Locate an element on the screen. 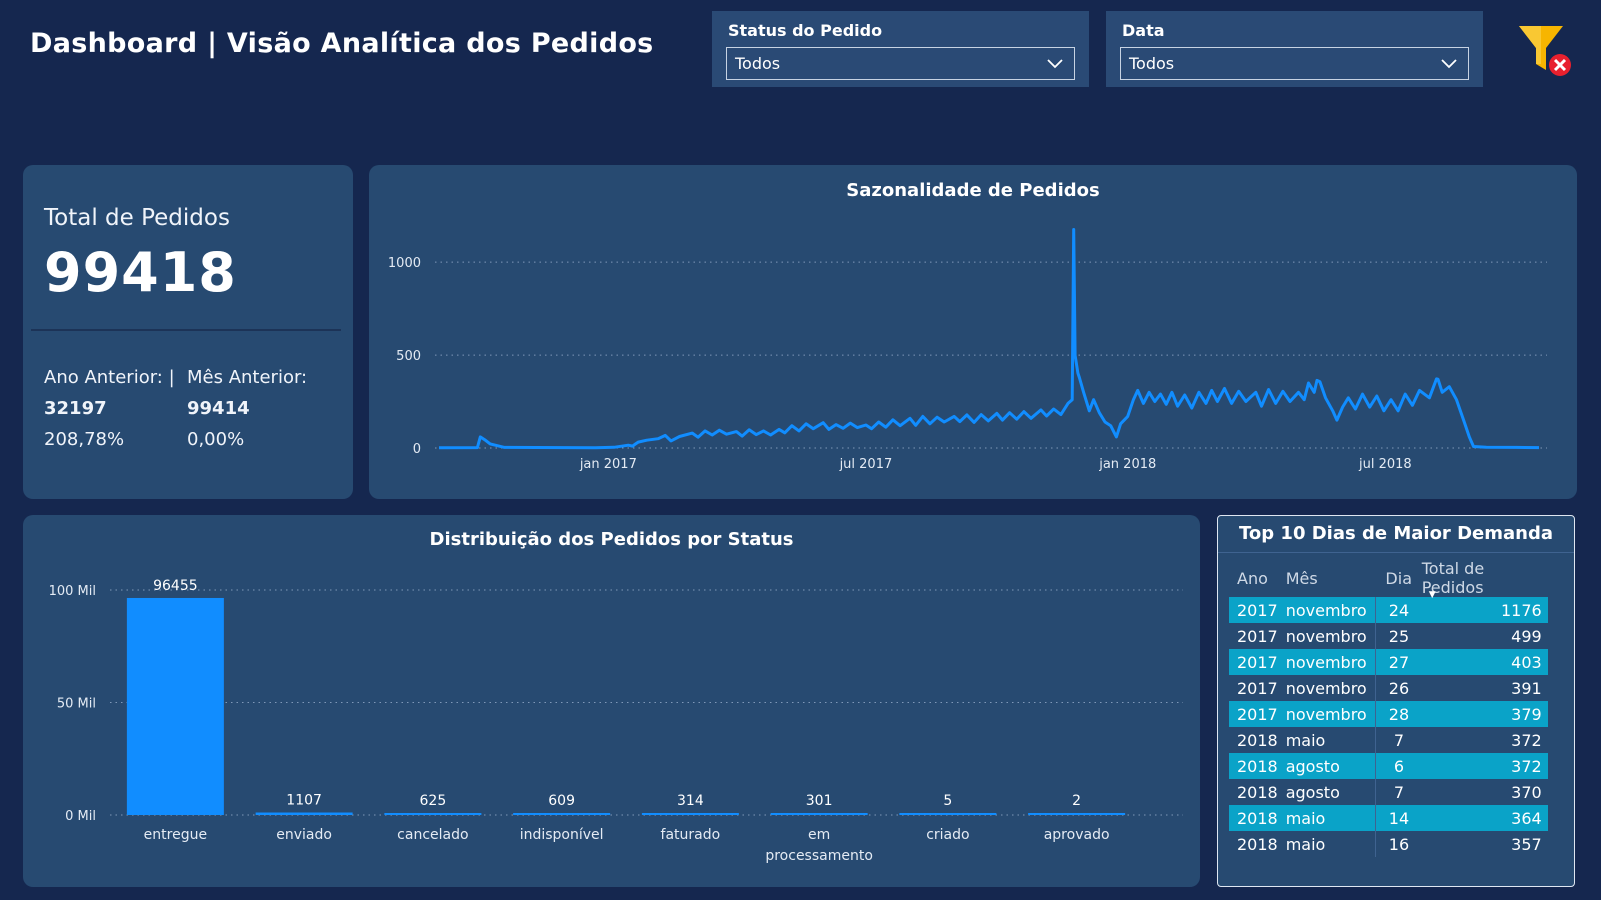 This screenshot has width=1601, height=900. table-row: 2018 maio 14 364 is located at coordinates (1388, 818).